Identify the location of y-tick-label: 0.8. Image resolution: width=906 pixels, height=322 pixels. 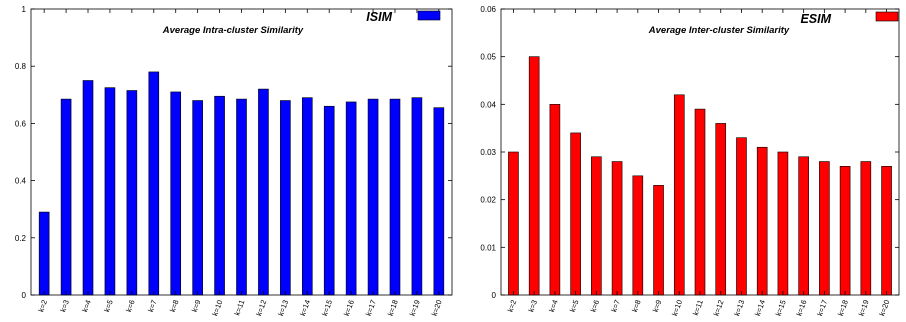
(21, 66).